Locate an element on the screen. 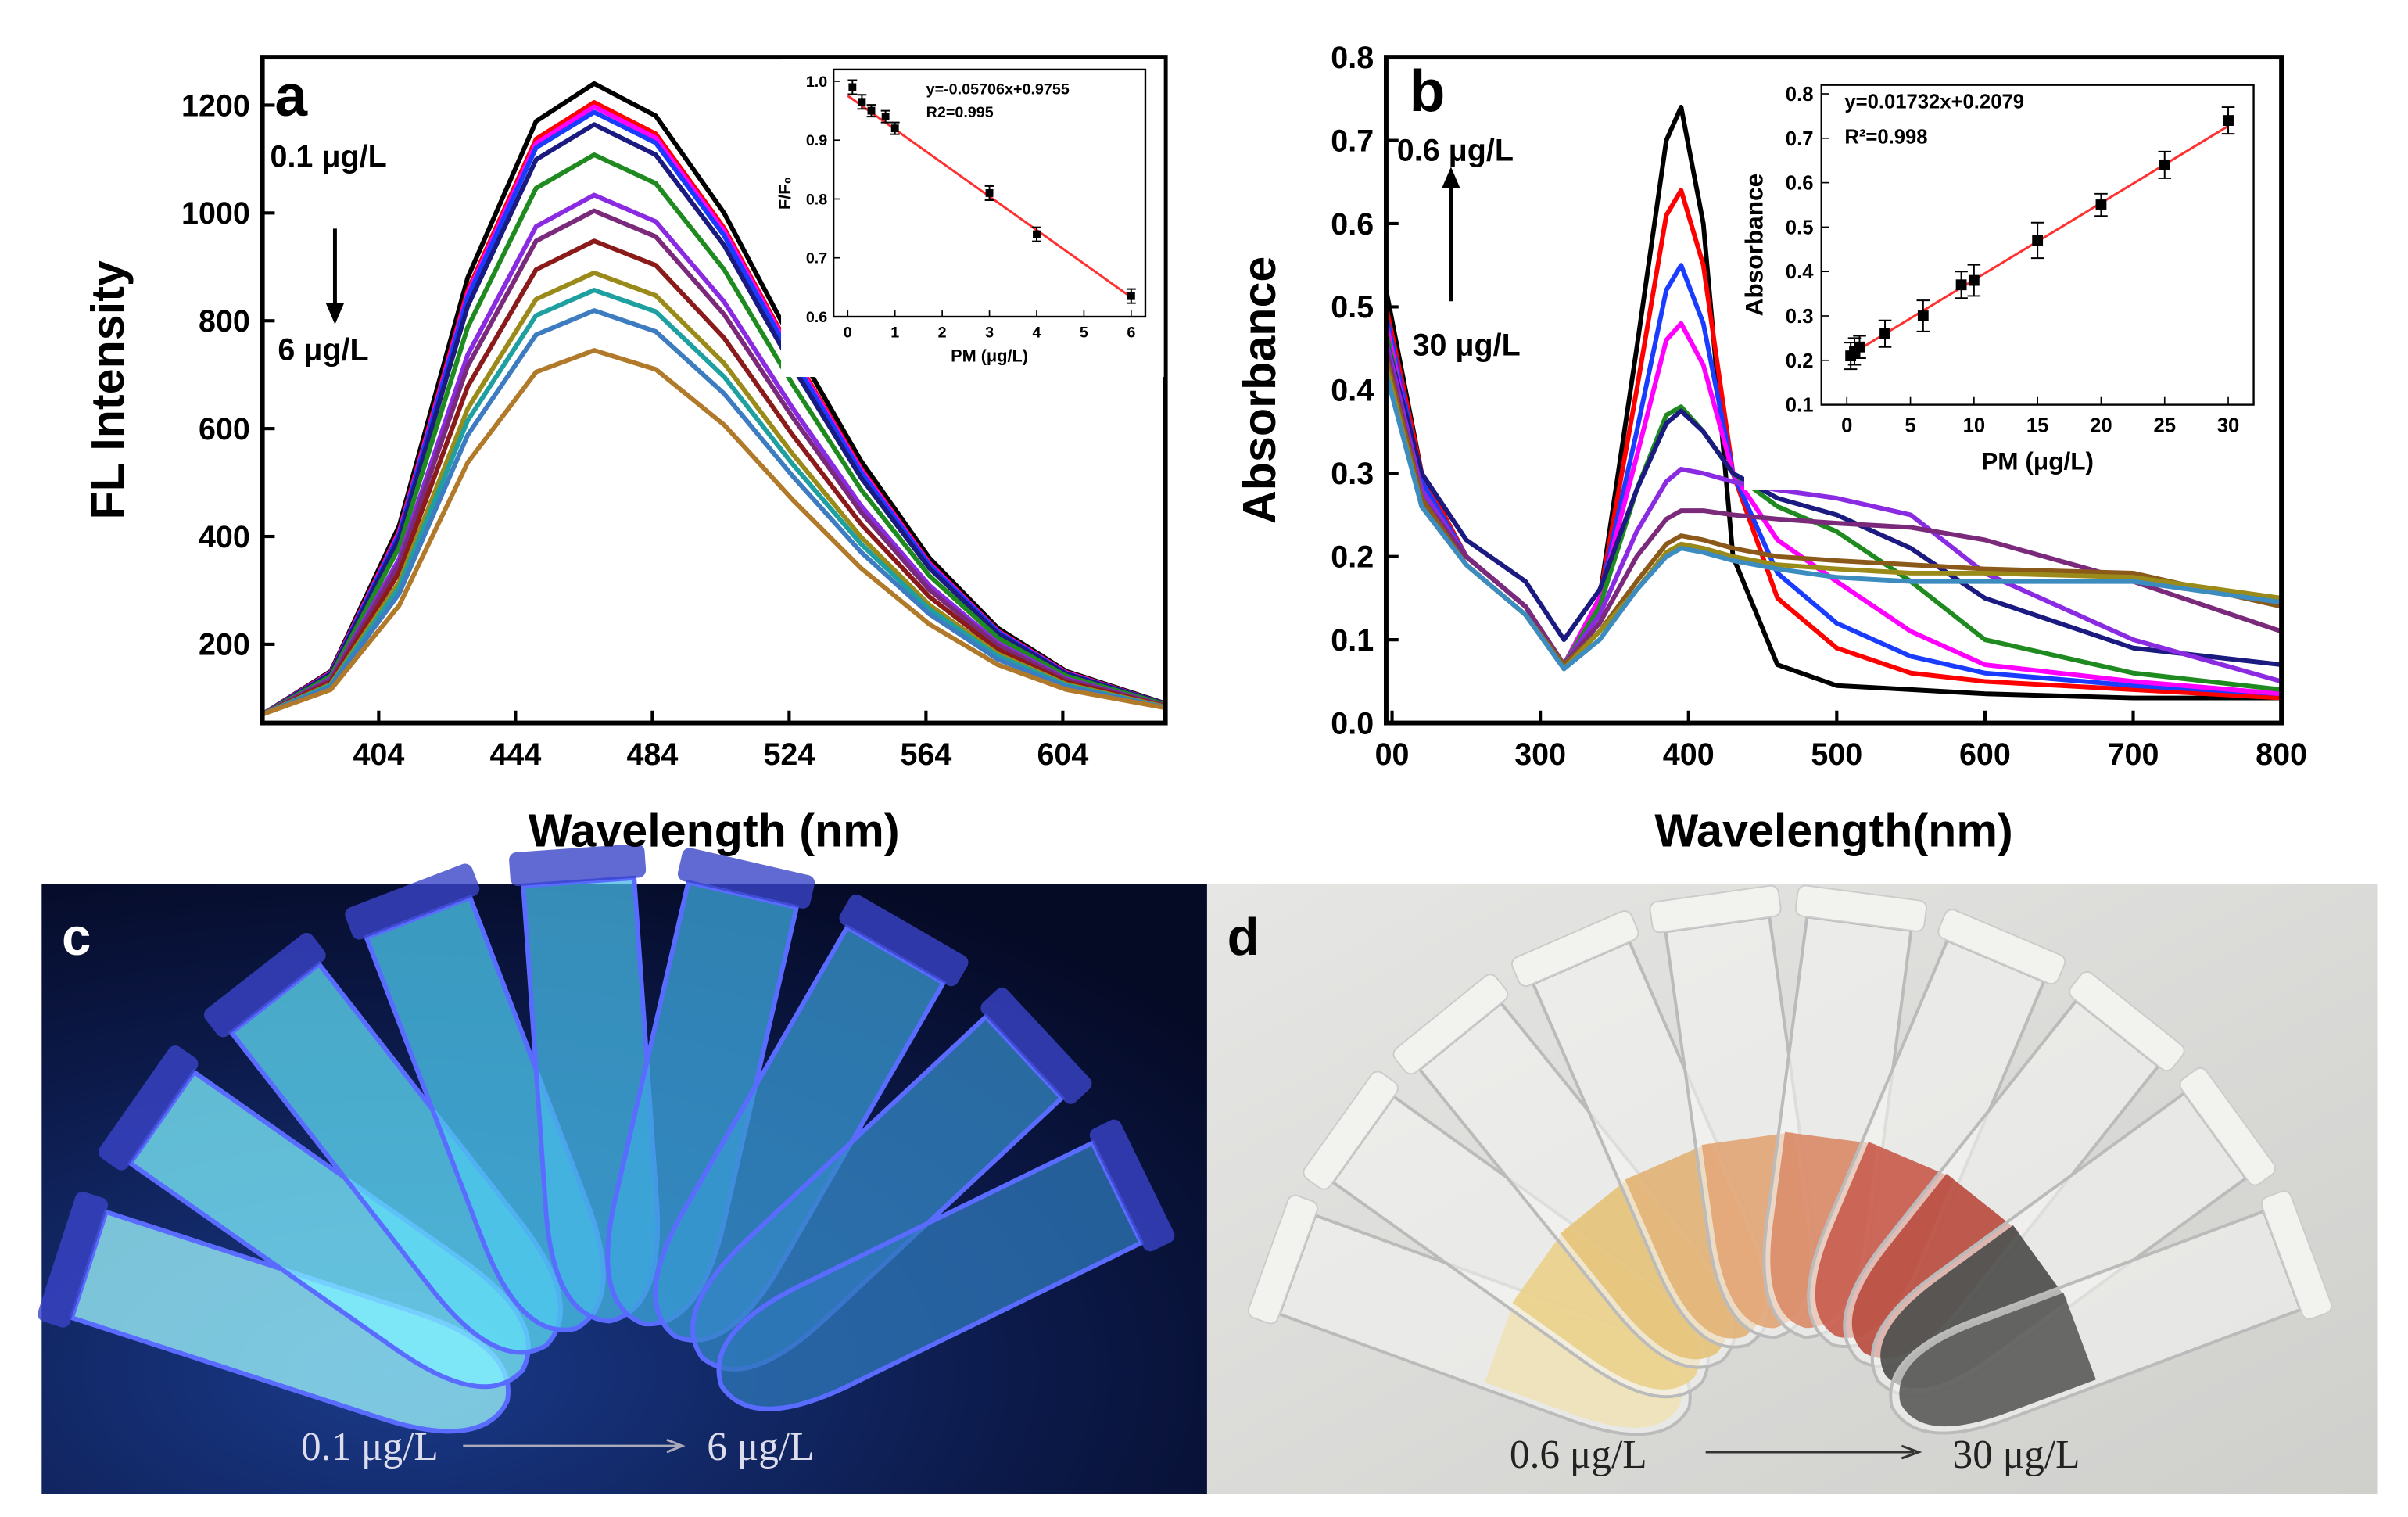  y-tick-label: 1.0 is located at coordinates (817, 82).